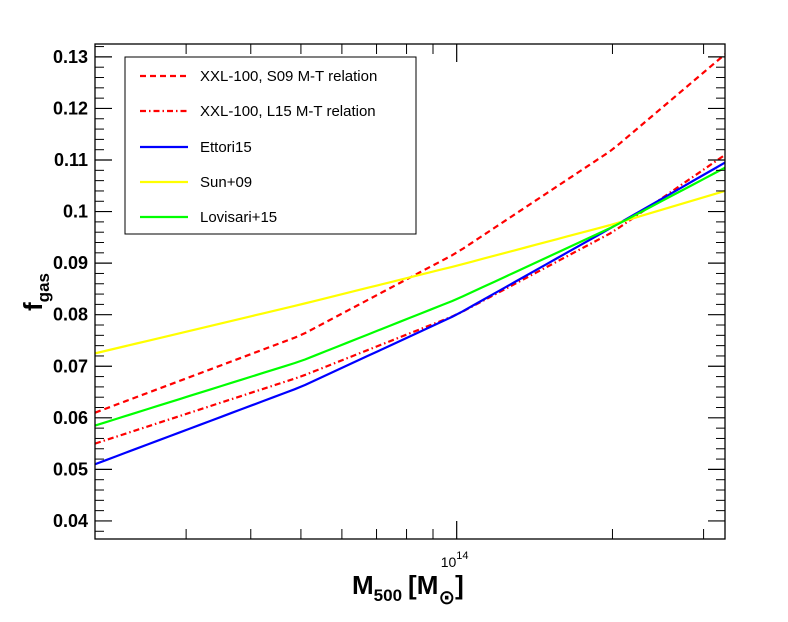 The image size is (788, 622). Describe the element at coordinates (70, 57) in the screenshot. I see `y-tick-label: 0.13` at that location.